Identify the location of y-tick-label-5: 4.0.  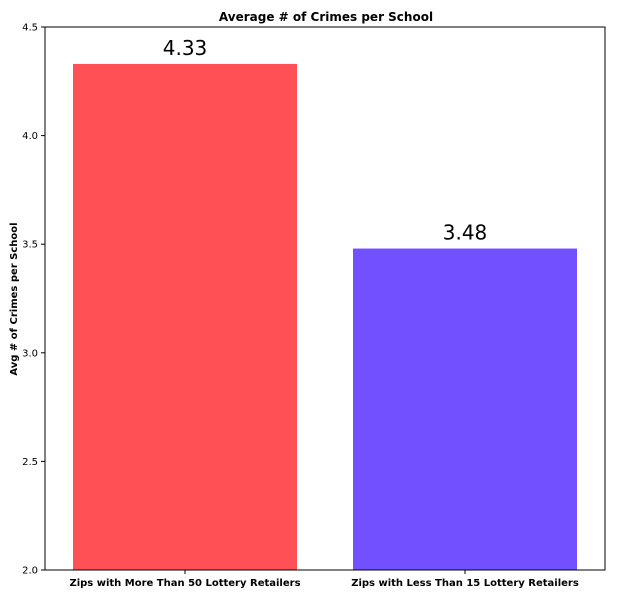
(30, 136).